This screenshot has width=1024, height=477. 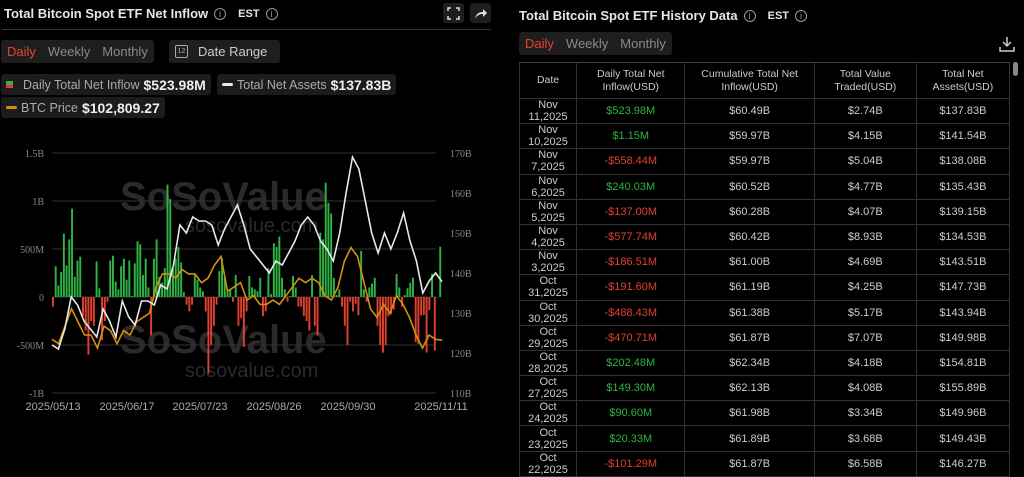 I want to click on table-row: Nov 6,2025 $240.03M $60.52B $4.77B $135.43B, so click(x=764, y=187).